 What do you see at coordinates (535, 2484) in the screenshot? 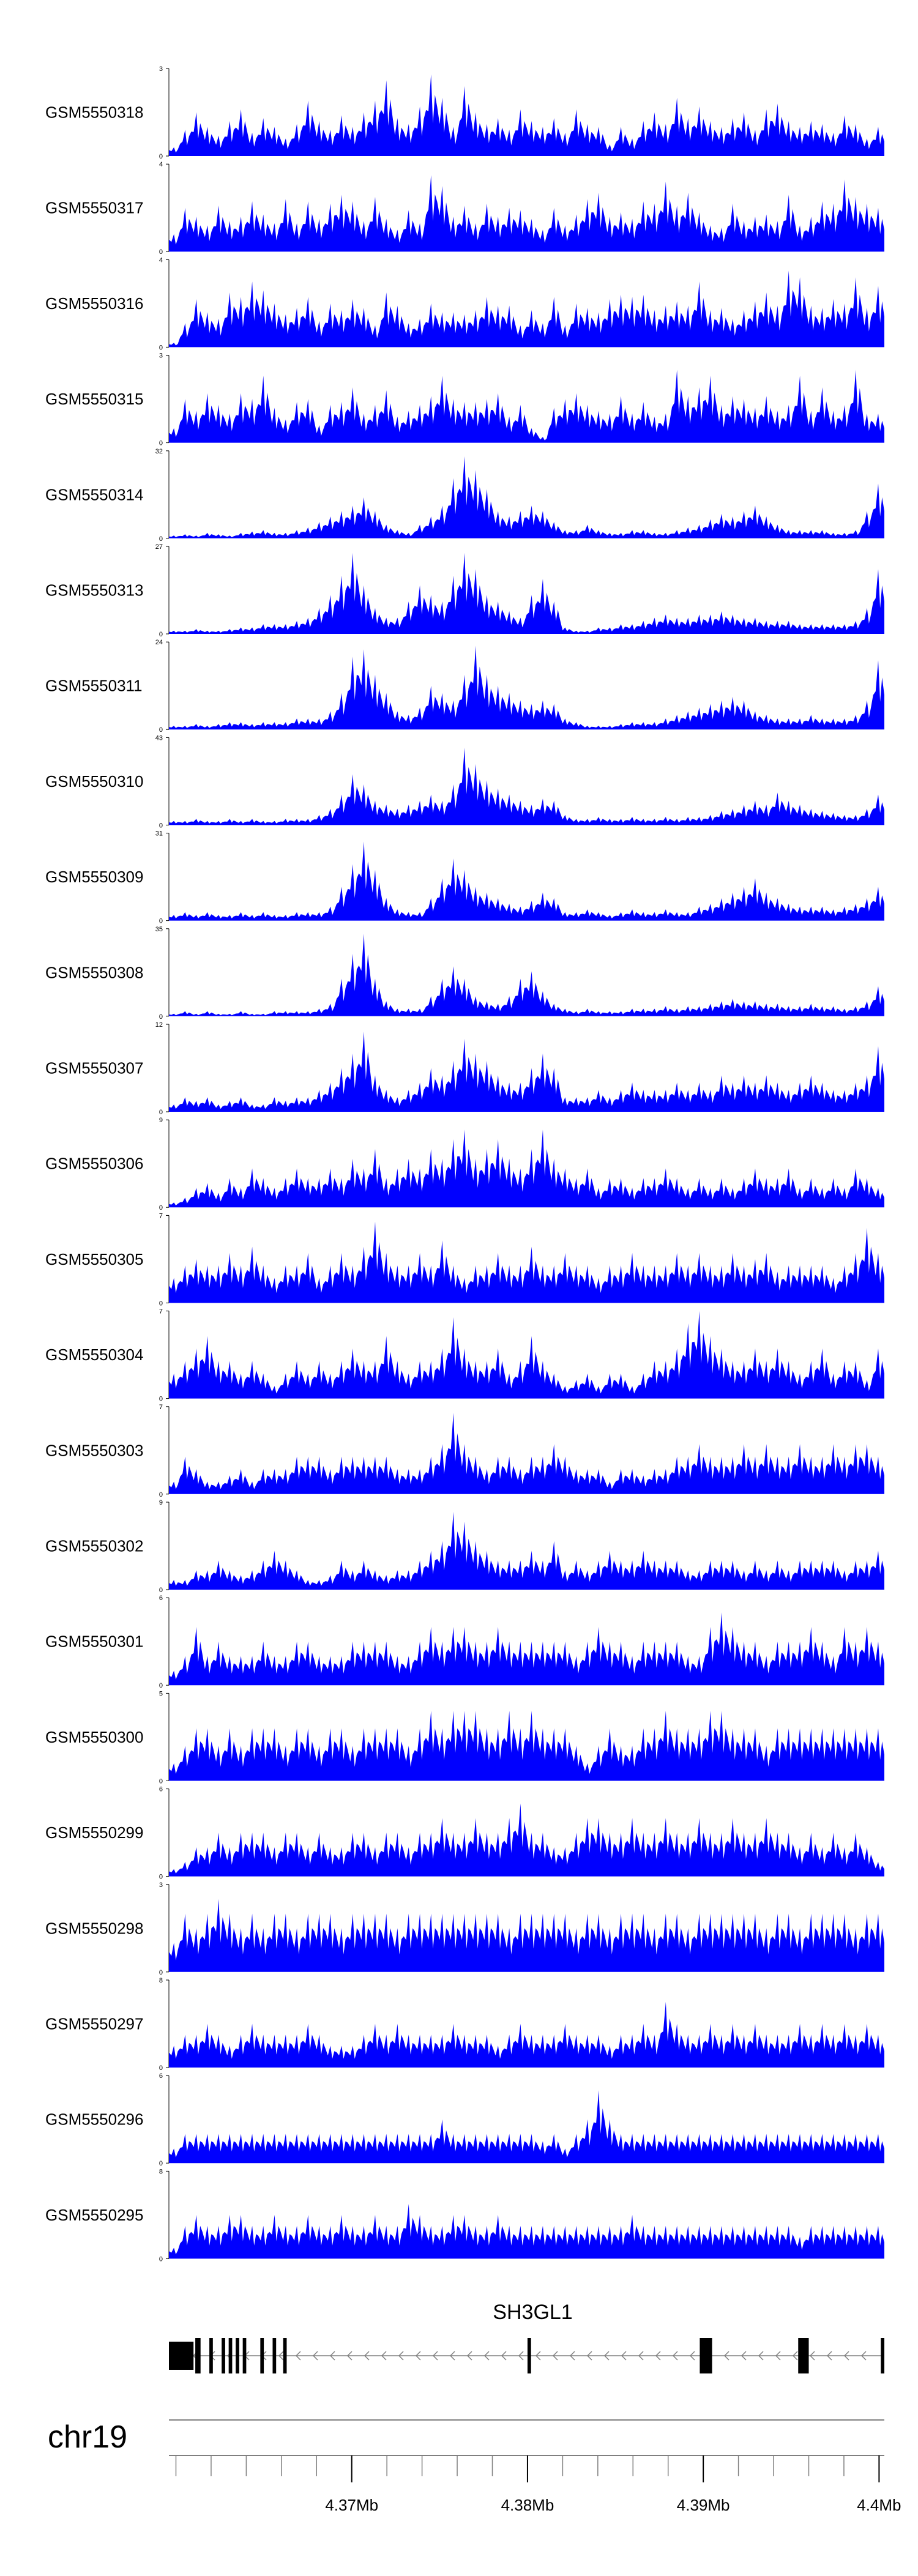
I see `genomic-axis: 4.37Mb 4.38Mb 4.39Mb 4.4Mb` at bounding box center [535, 2484].